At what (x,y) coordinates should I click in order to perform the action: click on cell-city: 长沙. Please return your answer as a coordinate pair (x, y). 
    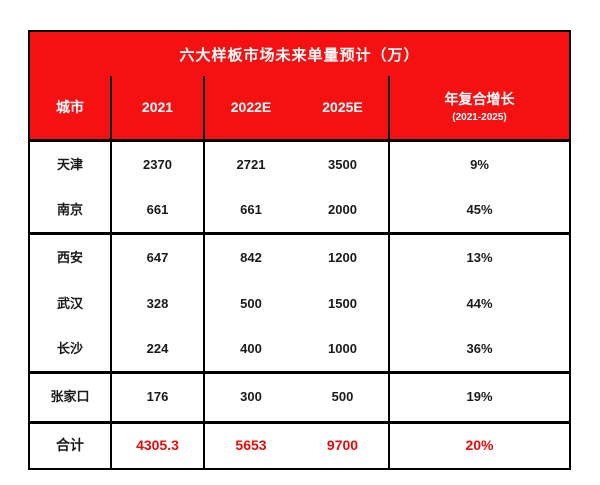
    Looking at the image, I should click on (71, 349).